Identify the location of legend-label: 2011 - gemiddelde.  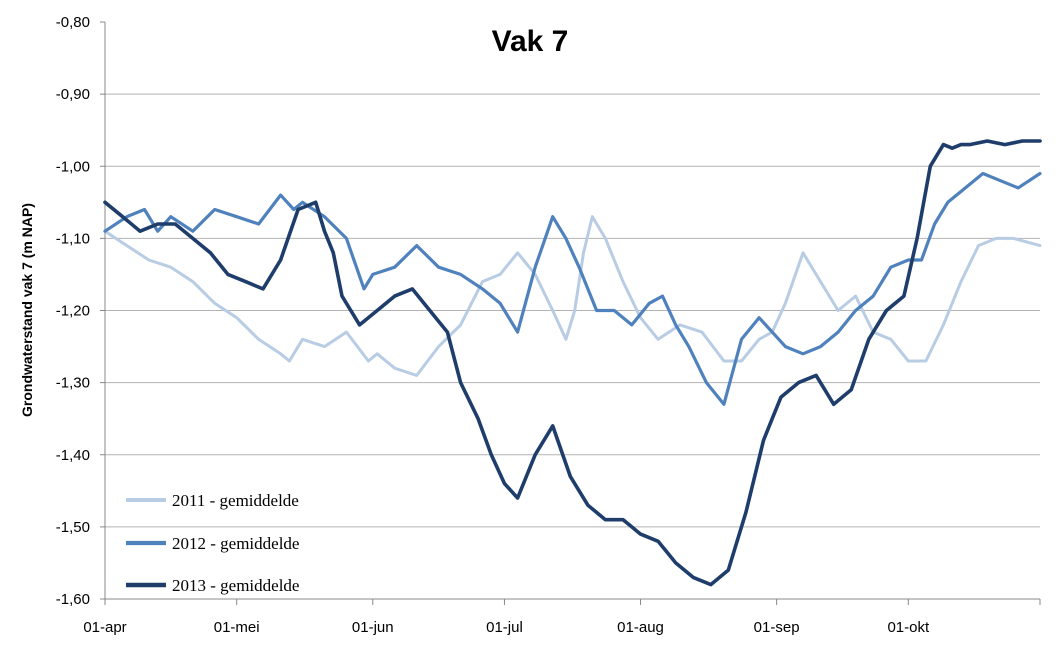
(235, 500).